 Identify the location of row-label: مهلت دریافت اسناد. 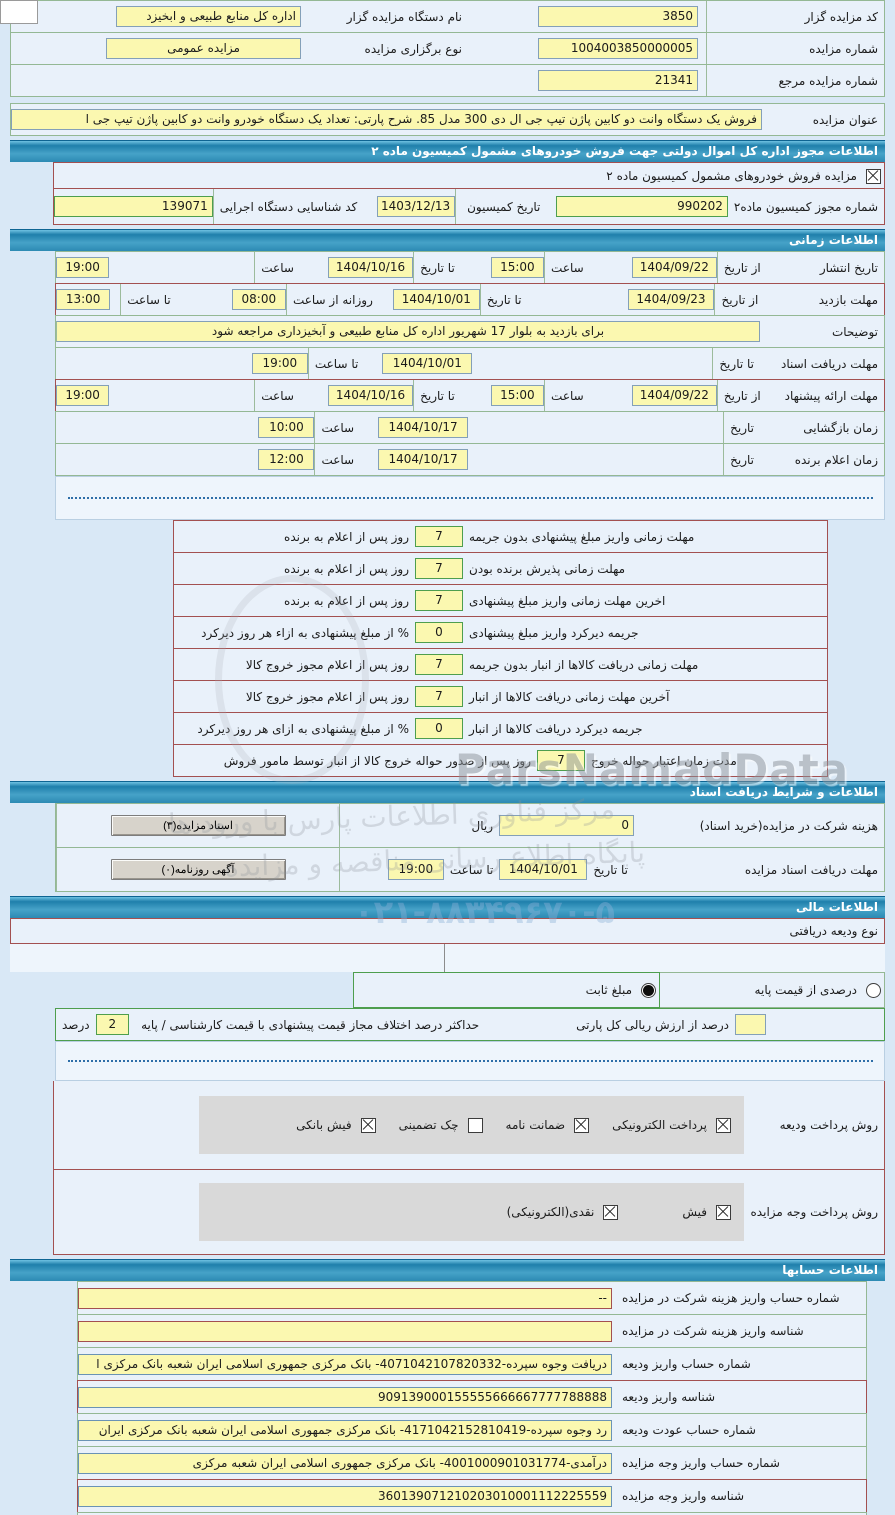
(829, 363).